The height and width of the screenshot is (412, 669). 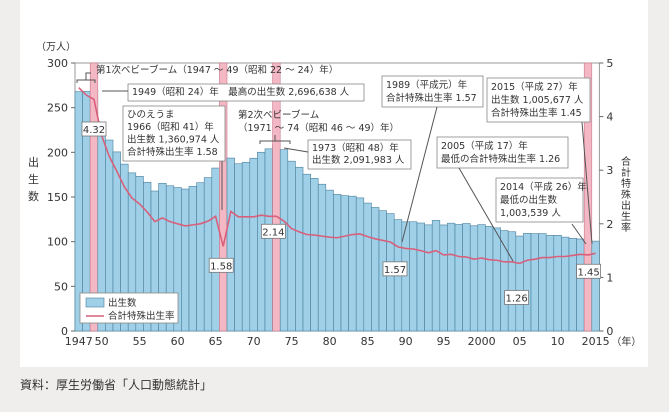 What do you see at coordinates (322, 257) in the screenshot?
I see `bar-1979` at bounding box center [322, 257].